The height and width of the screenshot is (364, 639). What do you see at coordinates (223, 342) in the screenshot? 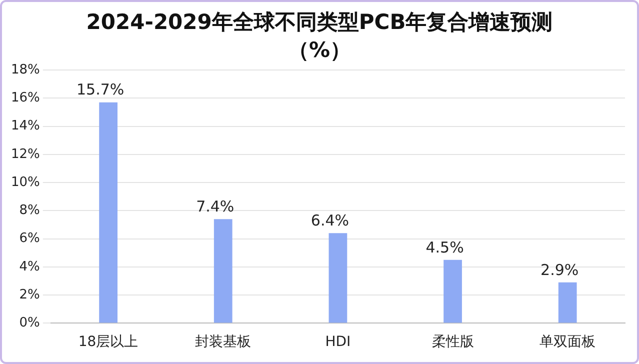
I see `x-tick-label: 封装基板` at bounding box center [223, 342].